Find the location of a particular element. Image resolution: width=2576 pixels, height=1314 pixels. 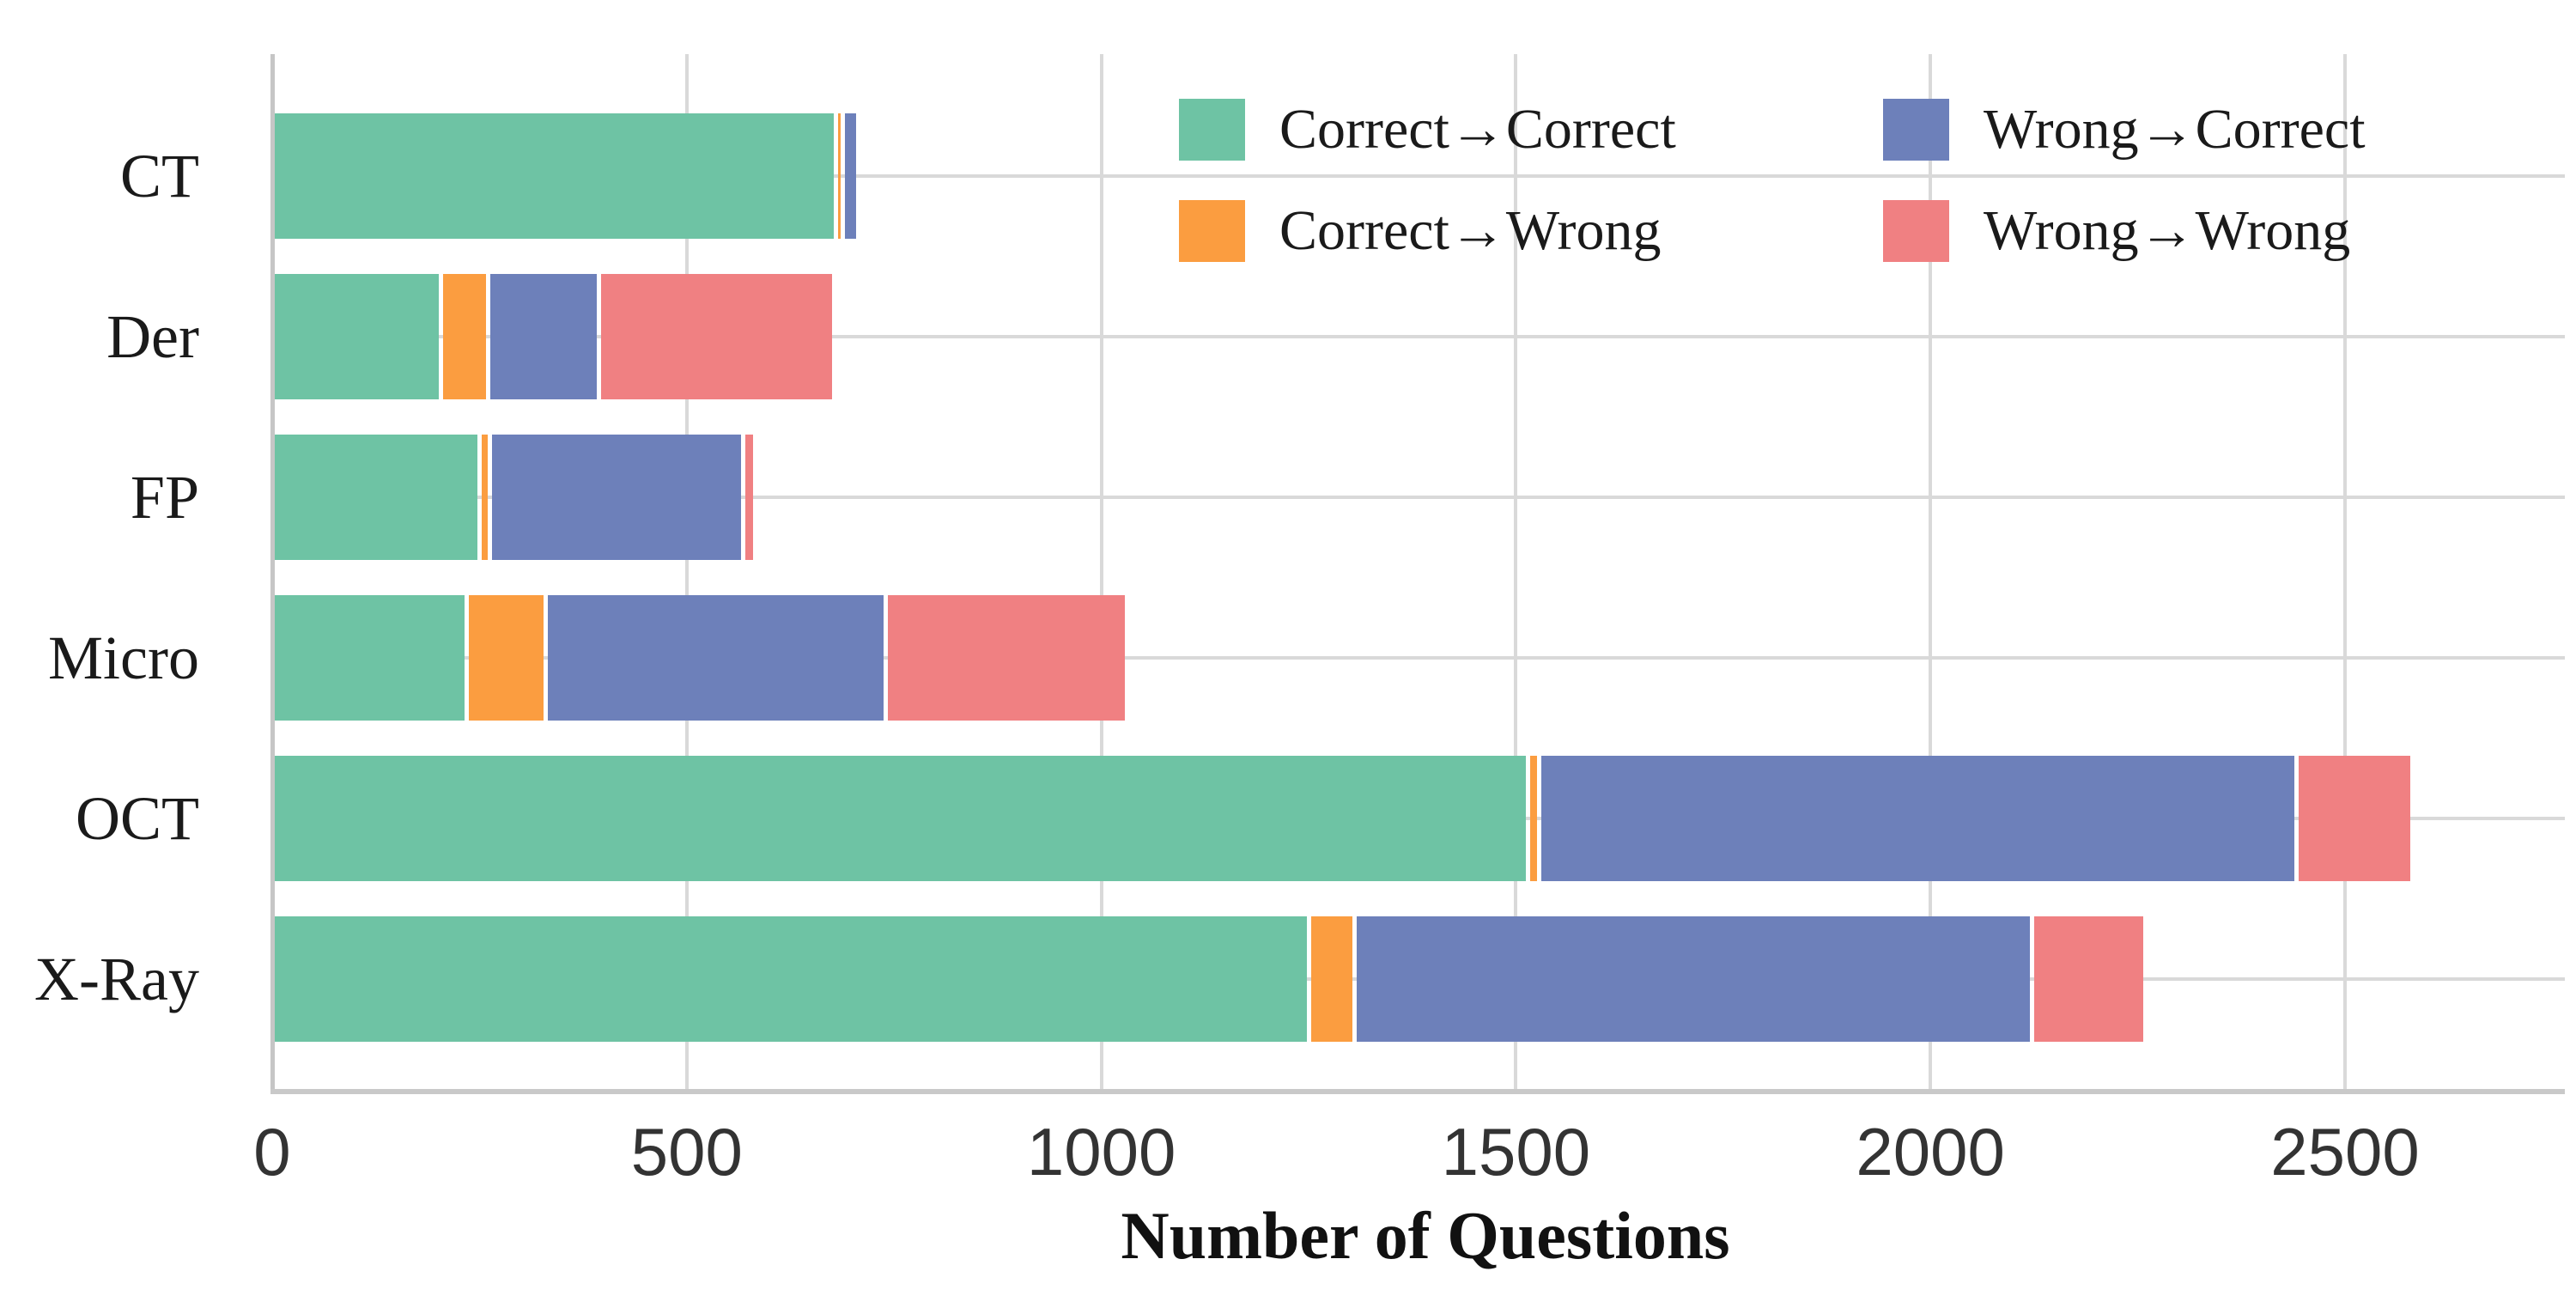

bar-segment-micro-correct-to-wrong is located at coordinates (507, 658).